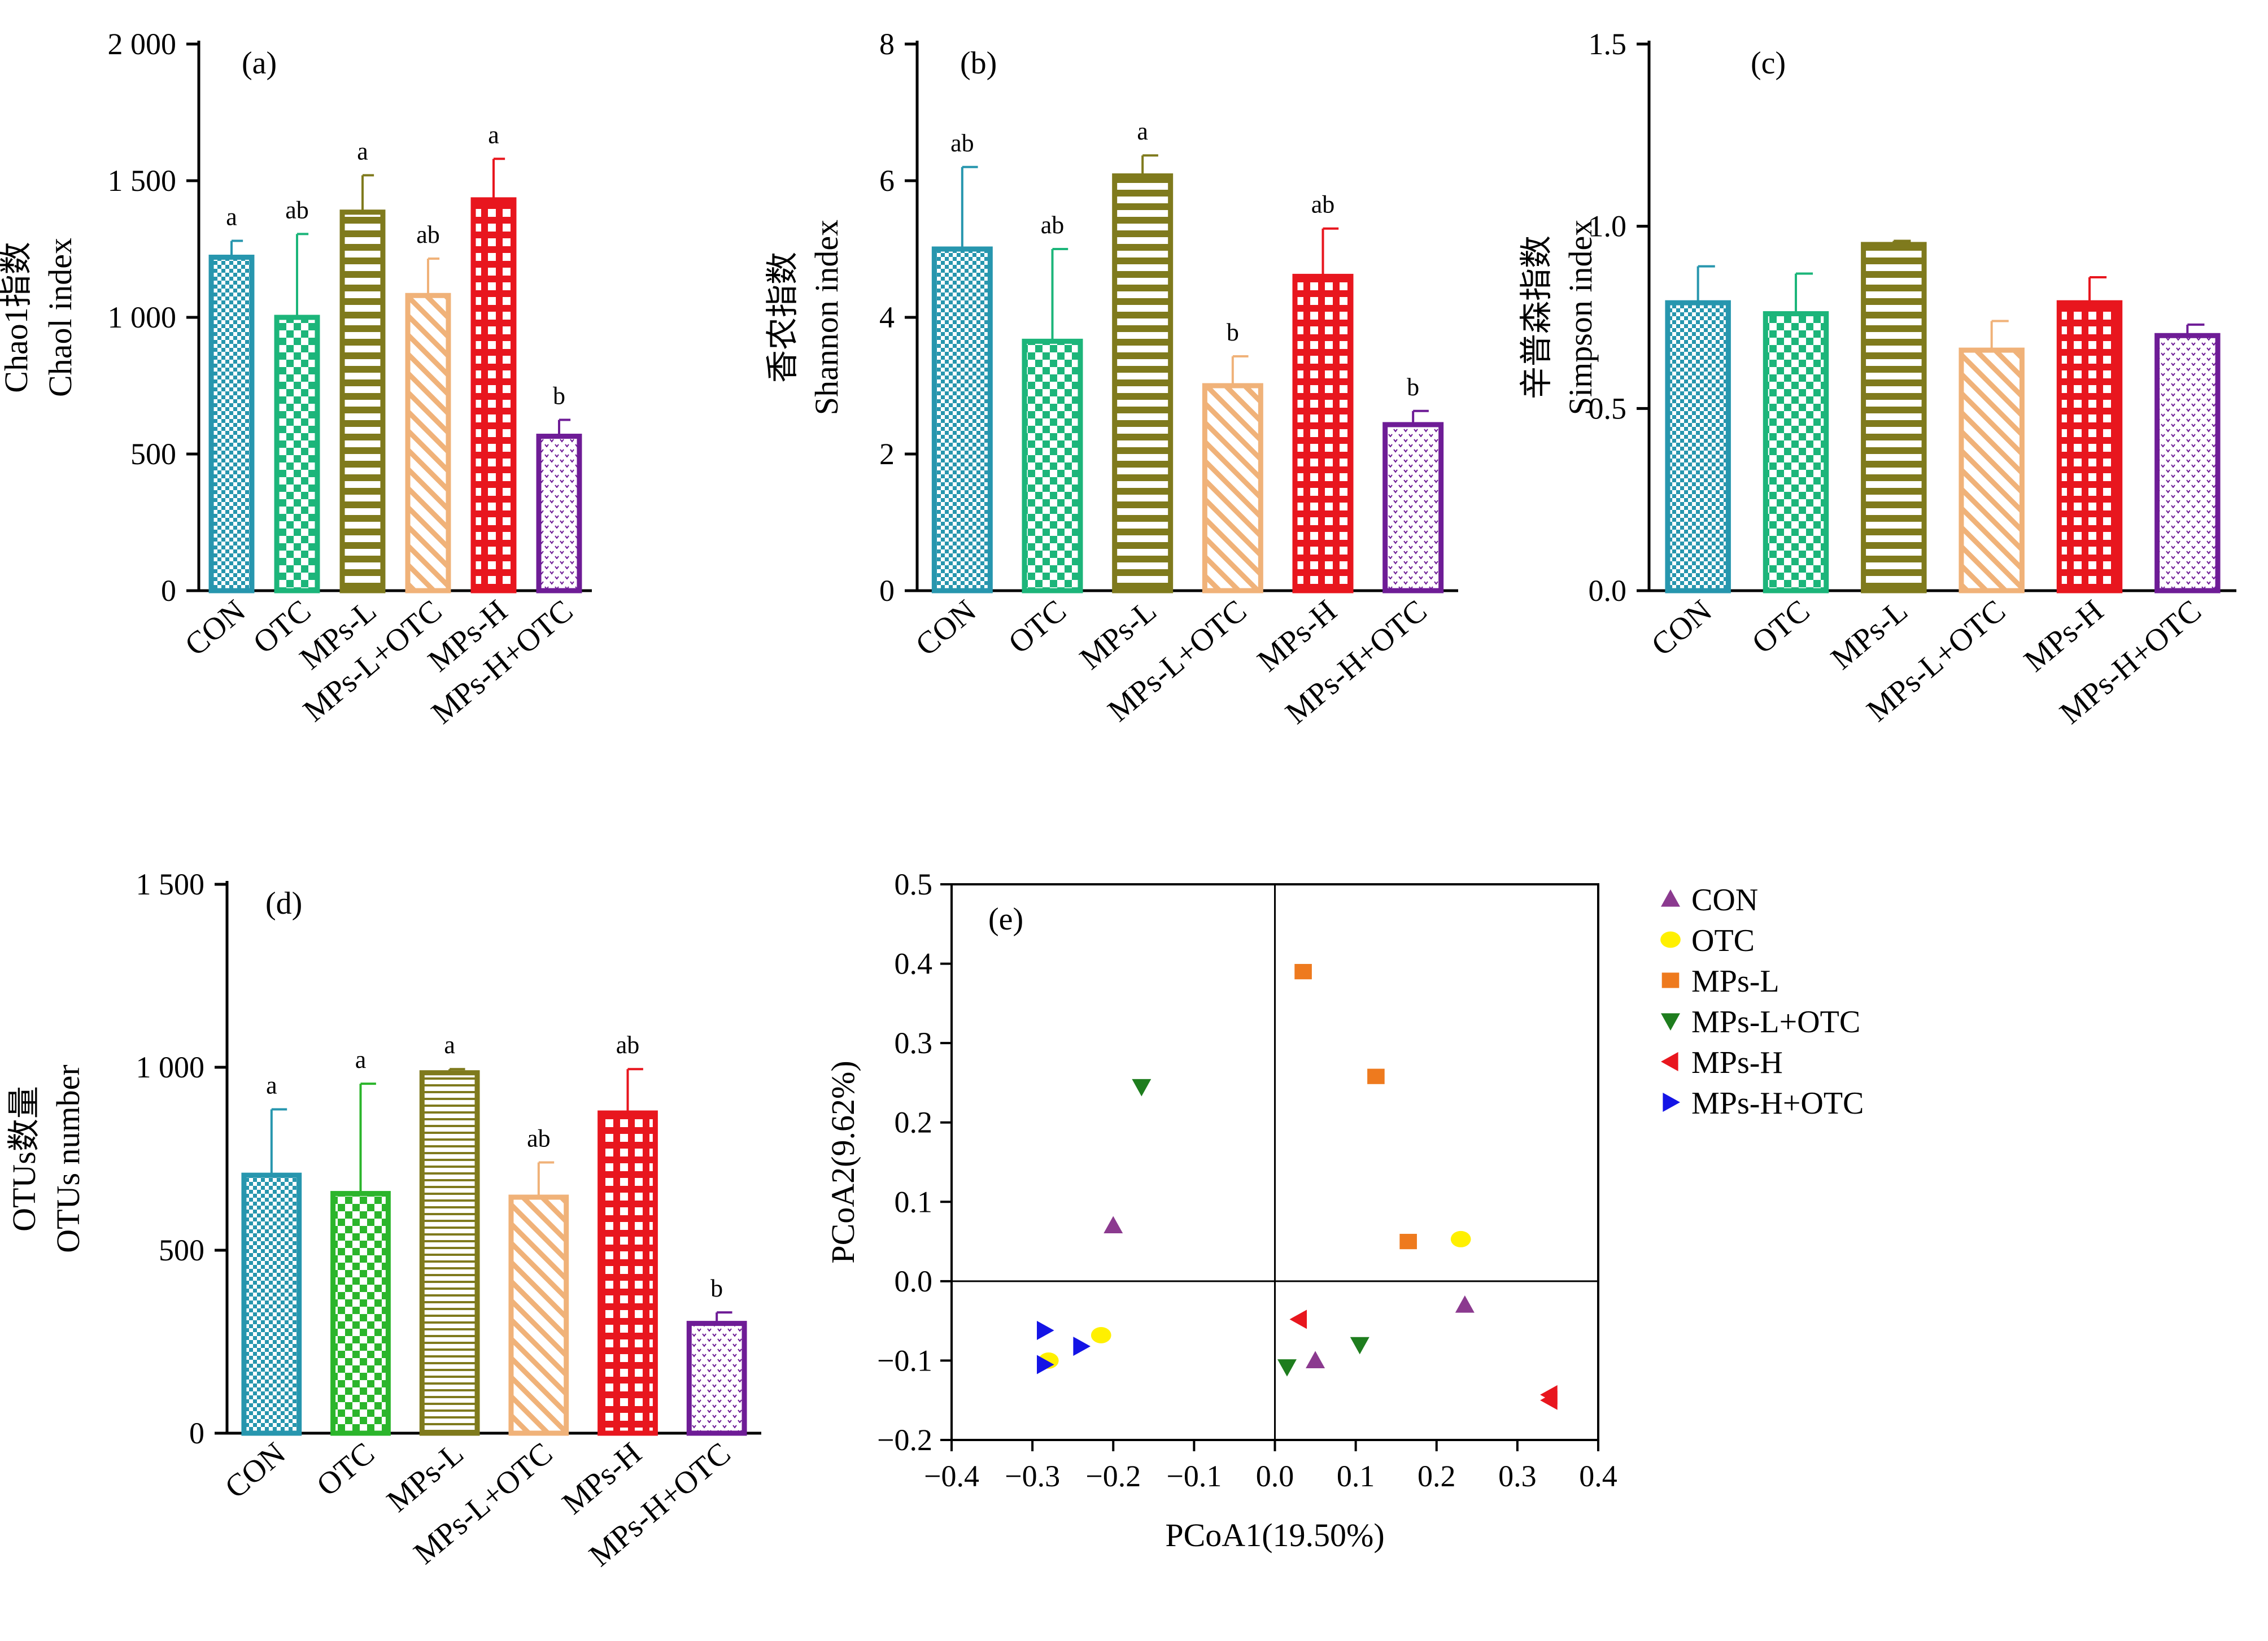  What do you see at coordinates (904, 1440) in the screenshot?
I see `y-tick-label: −0.2` at bounding box center [904, 1440].